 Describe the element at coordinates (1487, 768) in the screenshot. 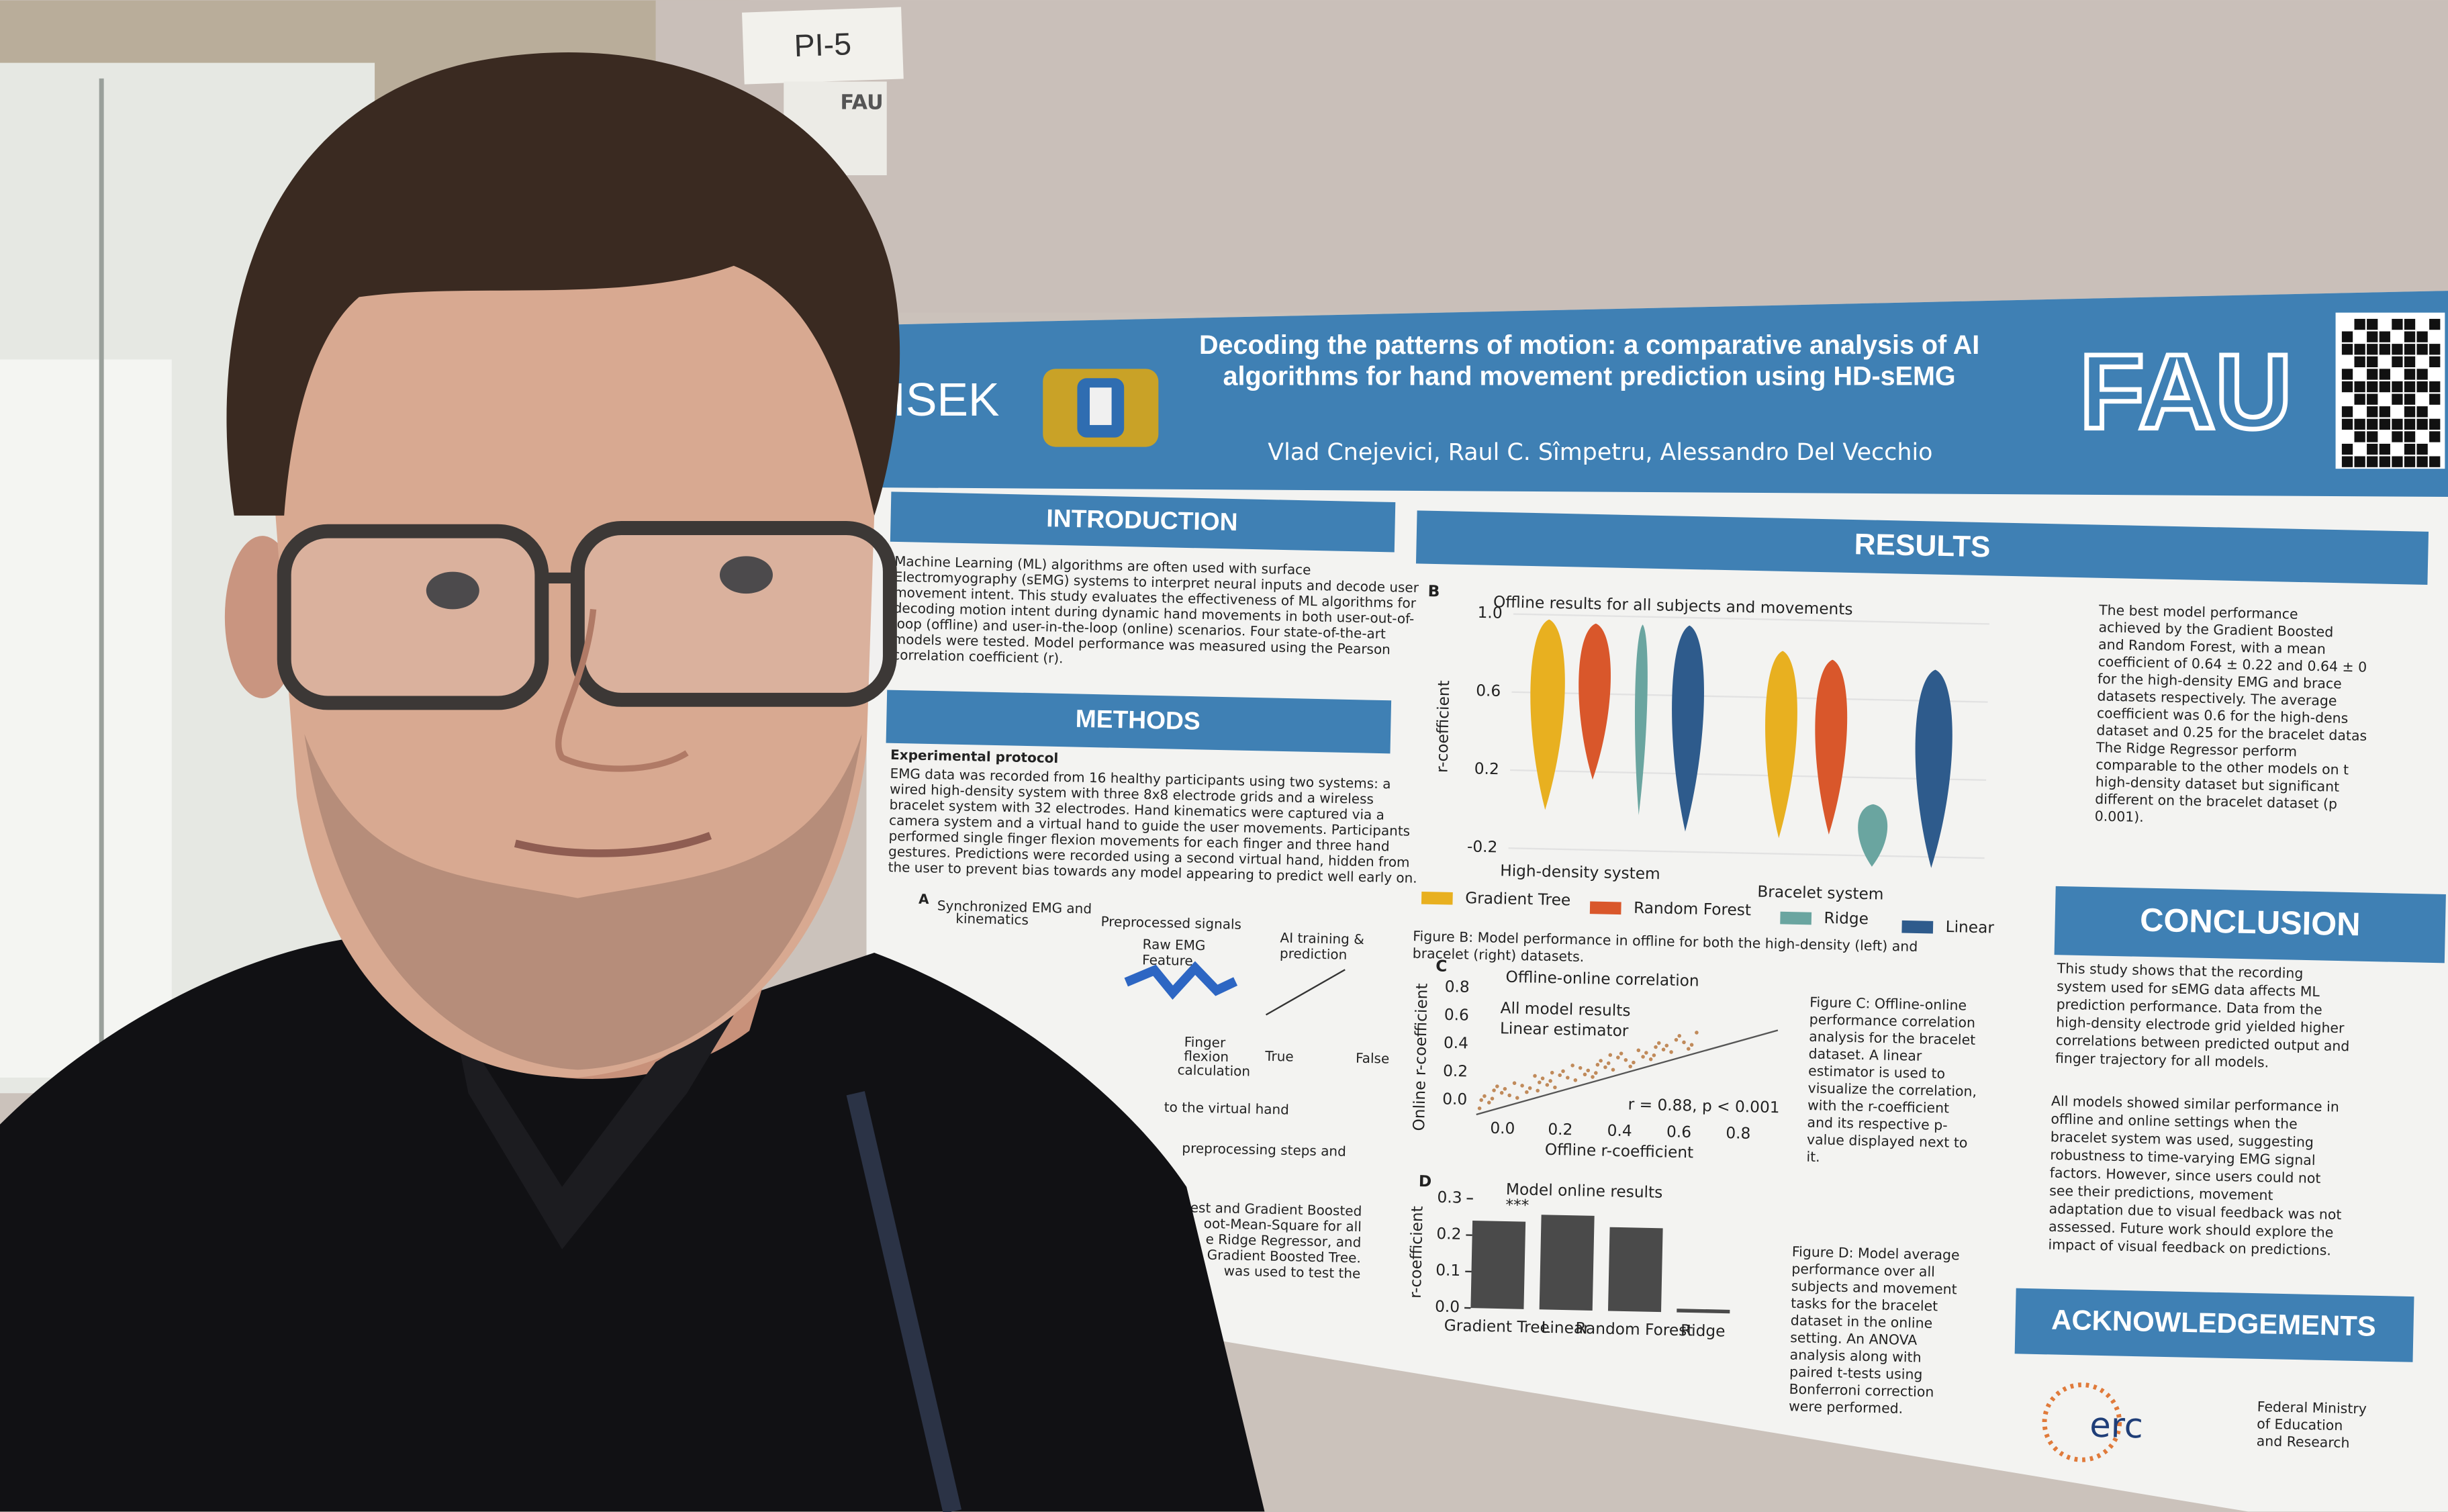

I see `y-tick-label: 0.2` at that location.